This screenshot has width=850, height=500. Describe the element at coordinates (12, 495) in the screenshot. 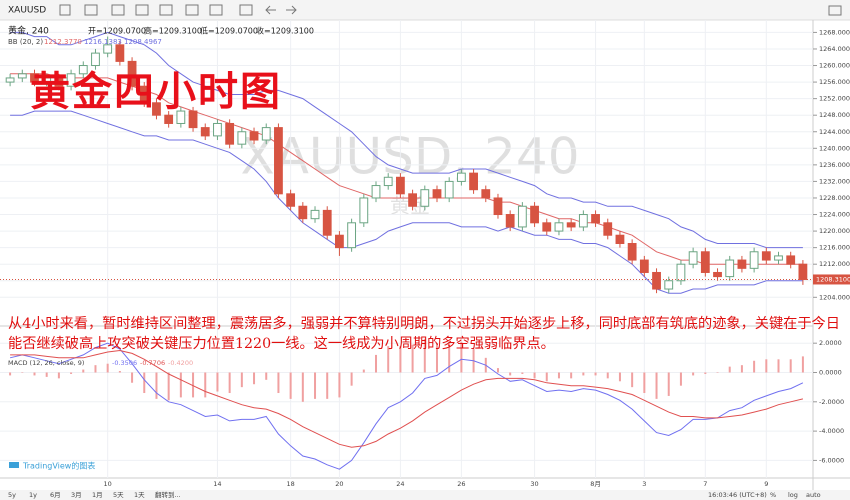

I see `range-button: 5y` at that location.